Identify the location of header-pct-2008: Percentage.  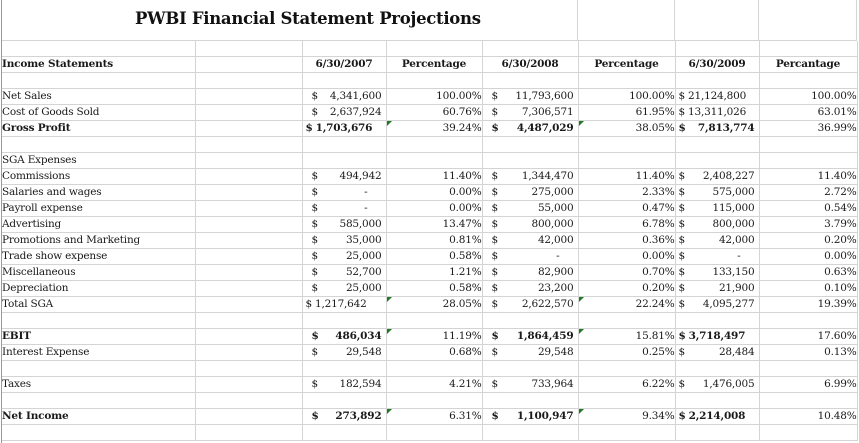
(627, 64).